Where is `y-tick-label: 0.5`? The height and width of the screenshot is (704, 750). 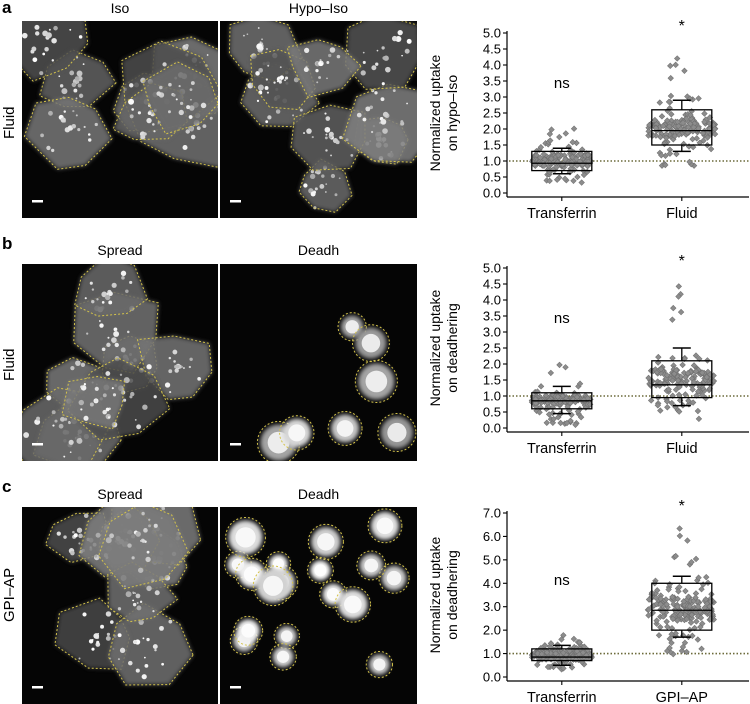 y-tick-label: 0.5 is located at coordinates (492, 177).